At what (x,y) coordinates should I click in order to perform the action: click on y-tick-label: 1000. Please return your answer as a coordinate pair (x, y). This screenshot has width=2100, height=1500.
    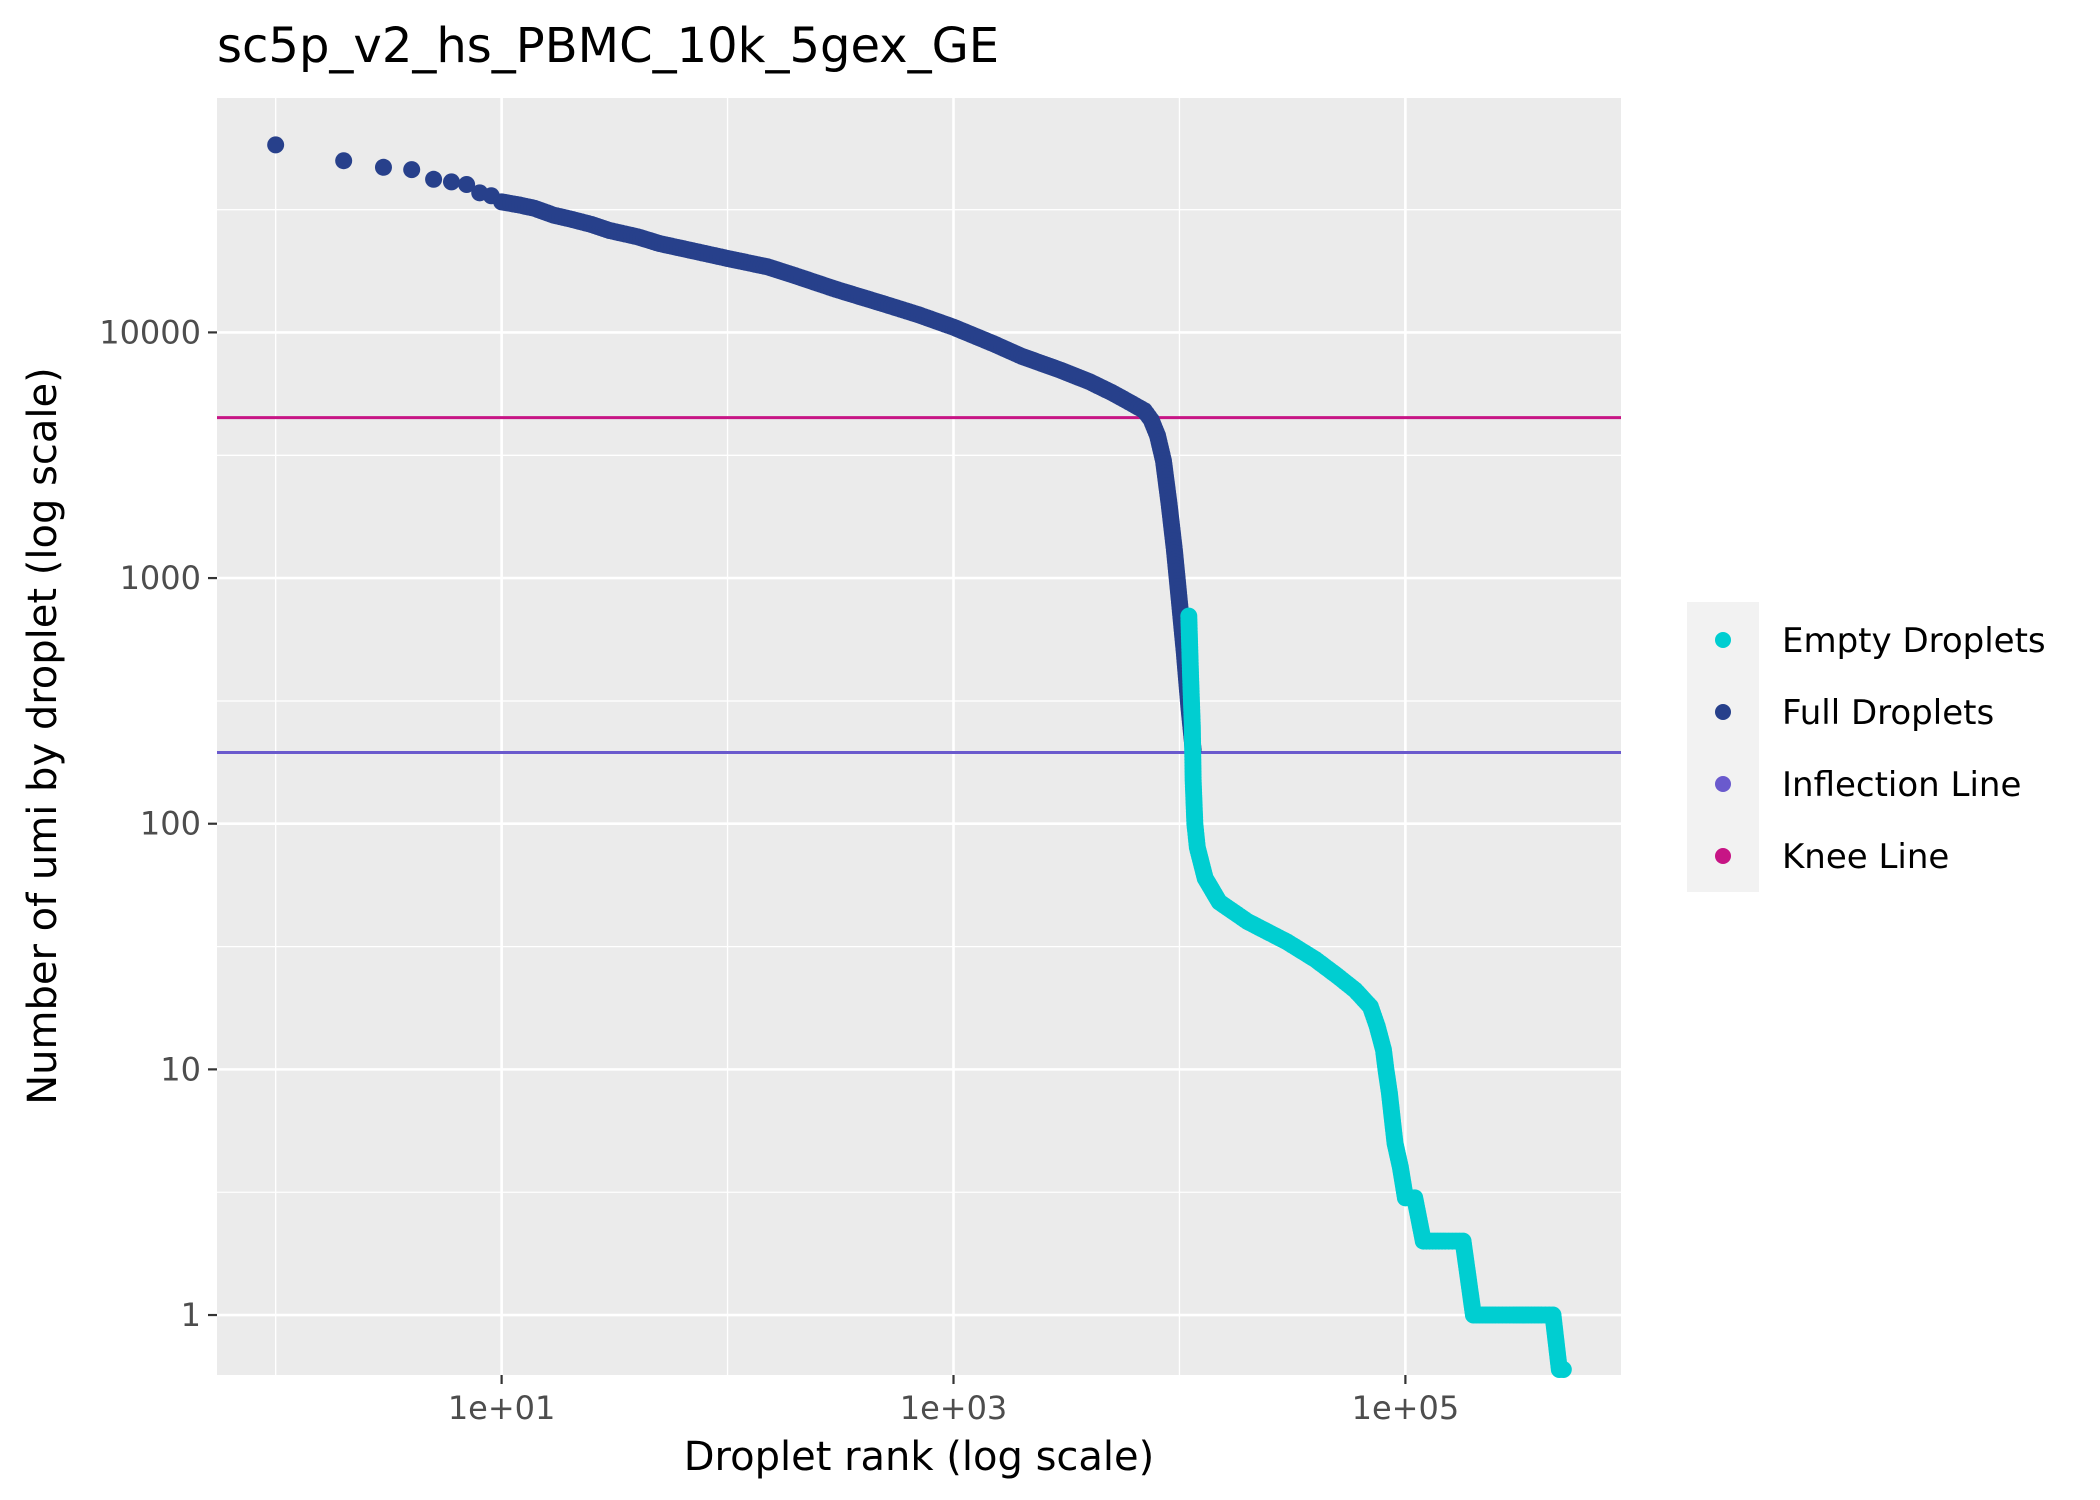
    Looking at the image, I should click on (160, 578).